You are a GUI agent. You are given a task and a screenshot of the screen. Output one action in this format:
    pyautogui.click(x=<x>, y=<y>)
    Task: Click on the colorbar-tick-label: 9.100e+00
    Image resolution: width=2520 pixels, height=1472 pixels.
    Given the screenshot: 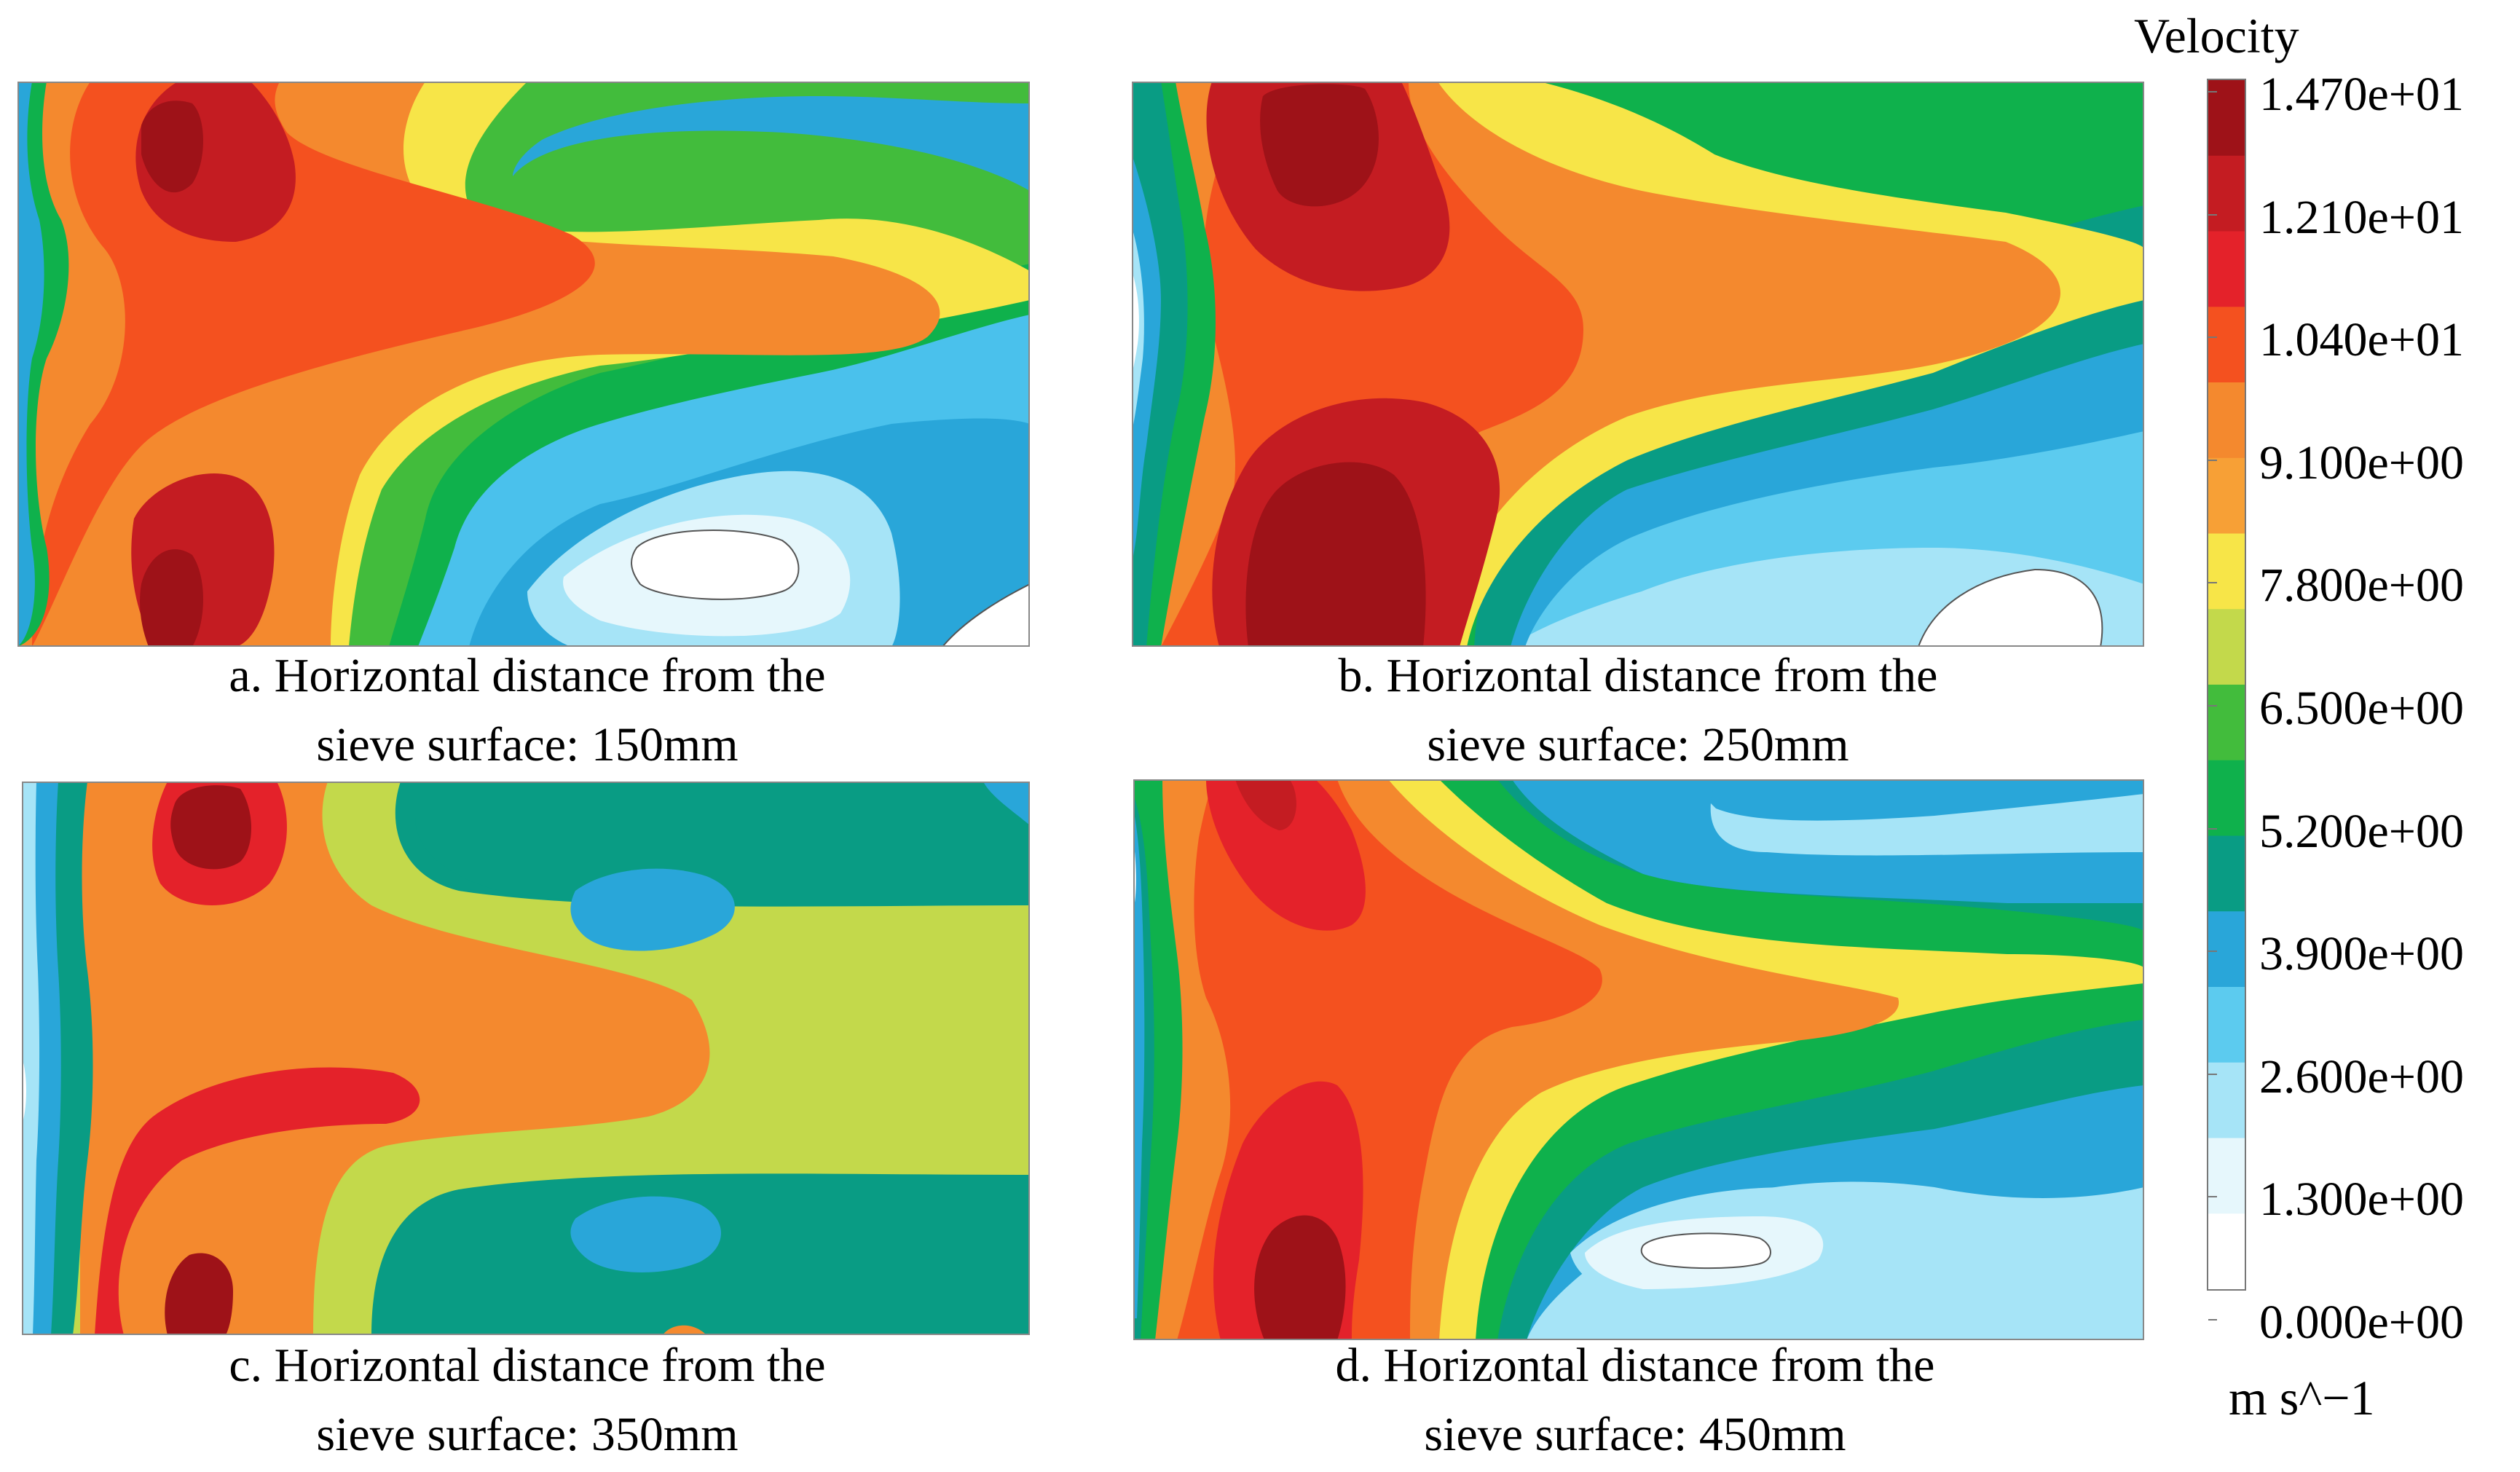 What is the action you would take?
    pyautogui.click(x=2362, y=462)
    